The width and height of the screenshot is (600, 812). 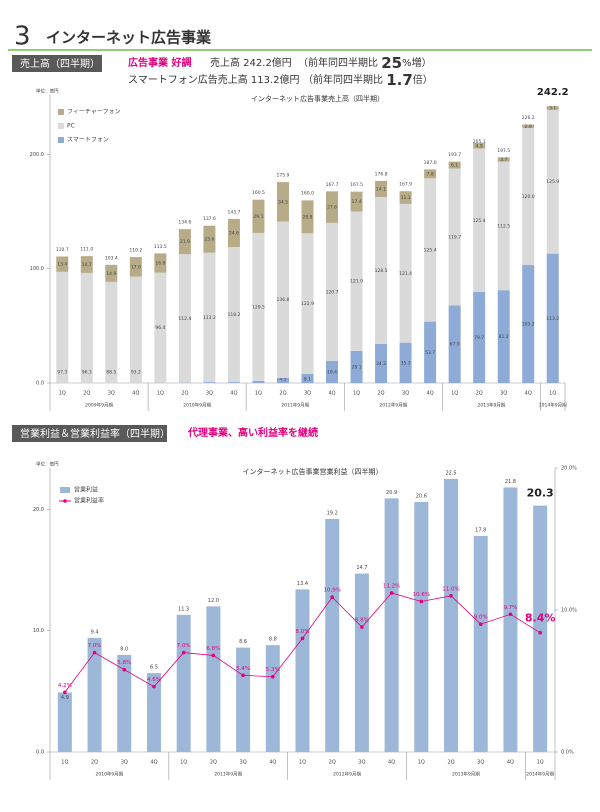 What do you see at coordinates (393, 405) in the screenshot?
I see `x-group-label: 2012年9月期` at bounding box center [393, 405].